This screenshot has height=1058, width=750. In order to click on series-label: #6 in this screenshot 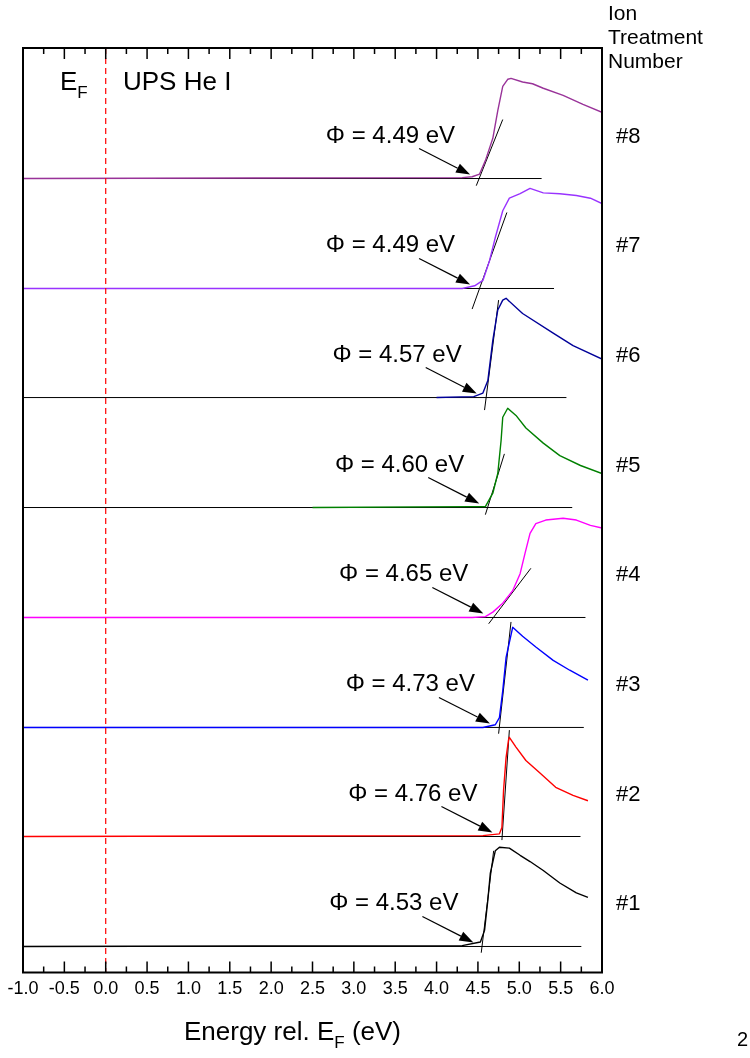, I will do `click(628, 354)`.